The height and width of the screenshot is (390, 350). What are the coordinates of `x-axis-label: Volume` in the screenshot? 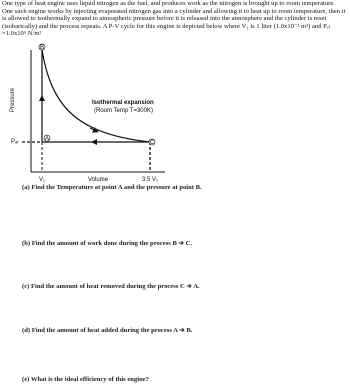 It's located at (98, 180).